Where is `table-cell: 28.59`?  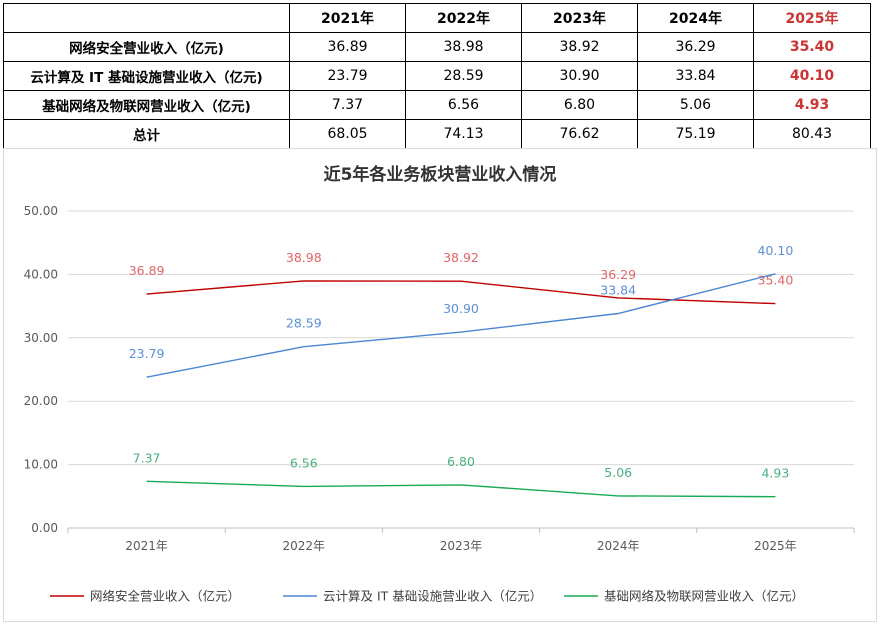 table-cell: 28.59 is located at coordinates (463, 76).